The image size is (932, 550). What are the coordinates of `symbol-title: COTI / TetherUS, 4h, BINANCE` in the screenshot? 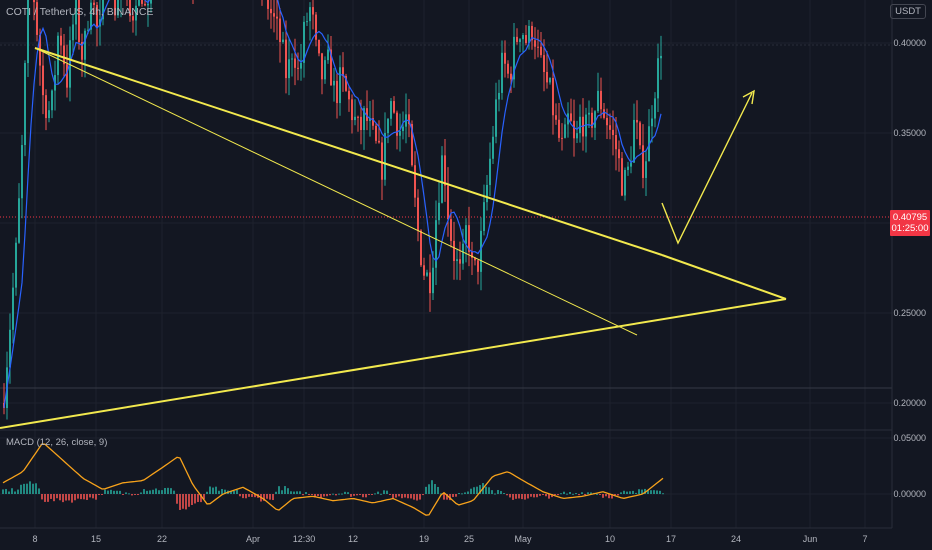 It's located at (80, 12).